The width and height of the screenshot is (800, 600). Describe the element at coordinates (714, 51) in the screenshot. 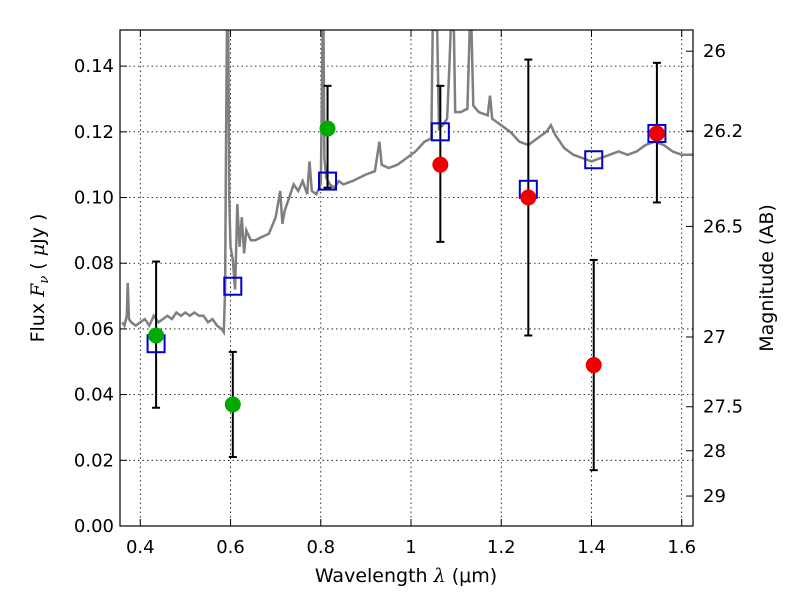

I see `magnitude-tick-label: 26` at that location.